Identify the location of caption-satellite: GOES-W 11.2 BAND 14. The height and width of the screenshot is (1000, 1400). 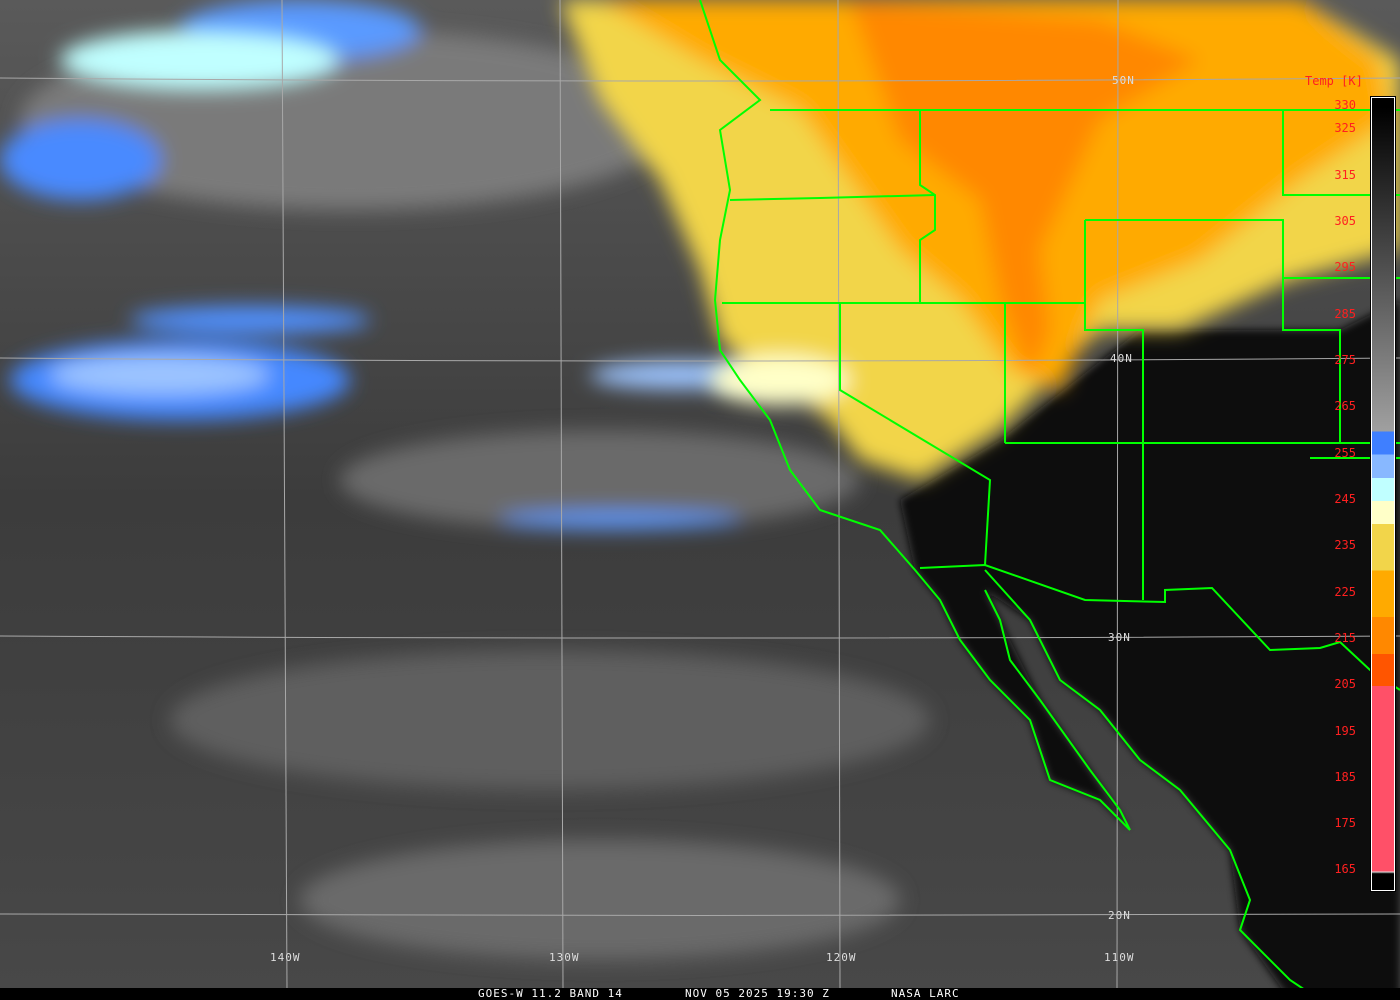
(550, 993).